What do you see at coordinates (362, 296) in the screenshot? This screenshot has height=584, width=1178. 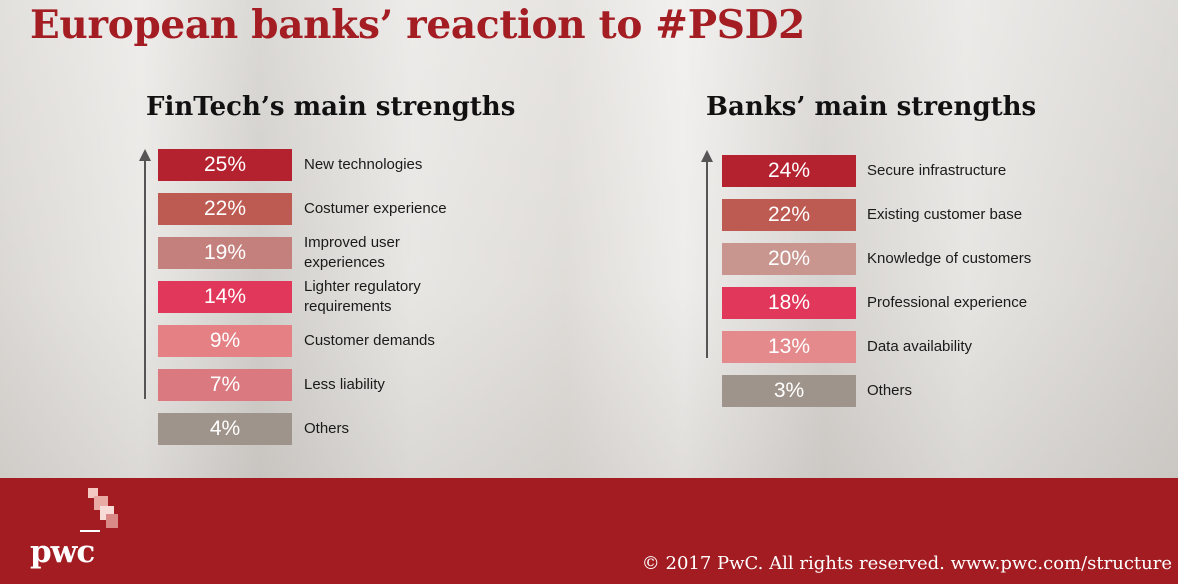 I see `bar-category-label: Lighter regulatory requirements` at bounding box center [362, 296].